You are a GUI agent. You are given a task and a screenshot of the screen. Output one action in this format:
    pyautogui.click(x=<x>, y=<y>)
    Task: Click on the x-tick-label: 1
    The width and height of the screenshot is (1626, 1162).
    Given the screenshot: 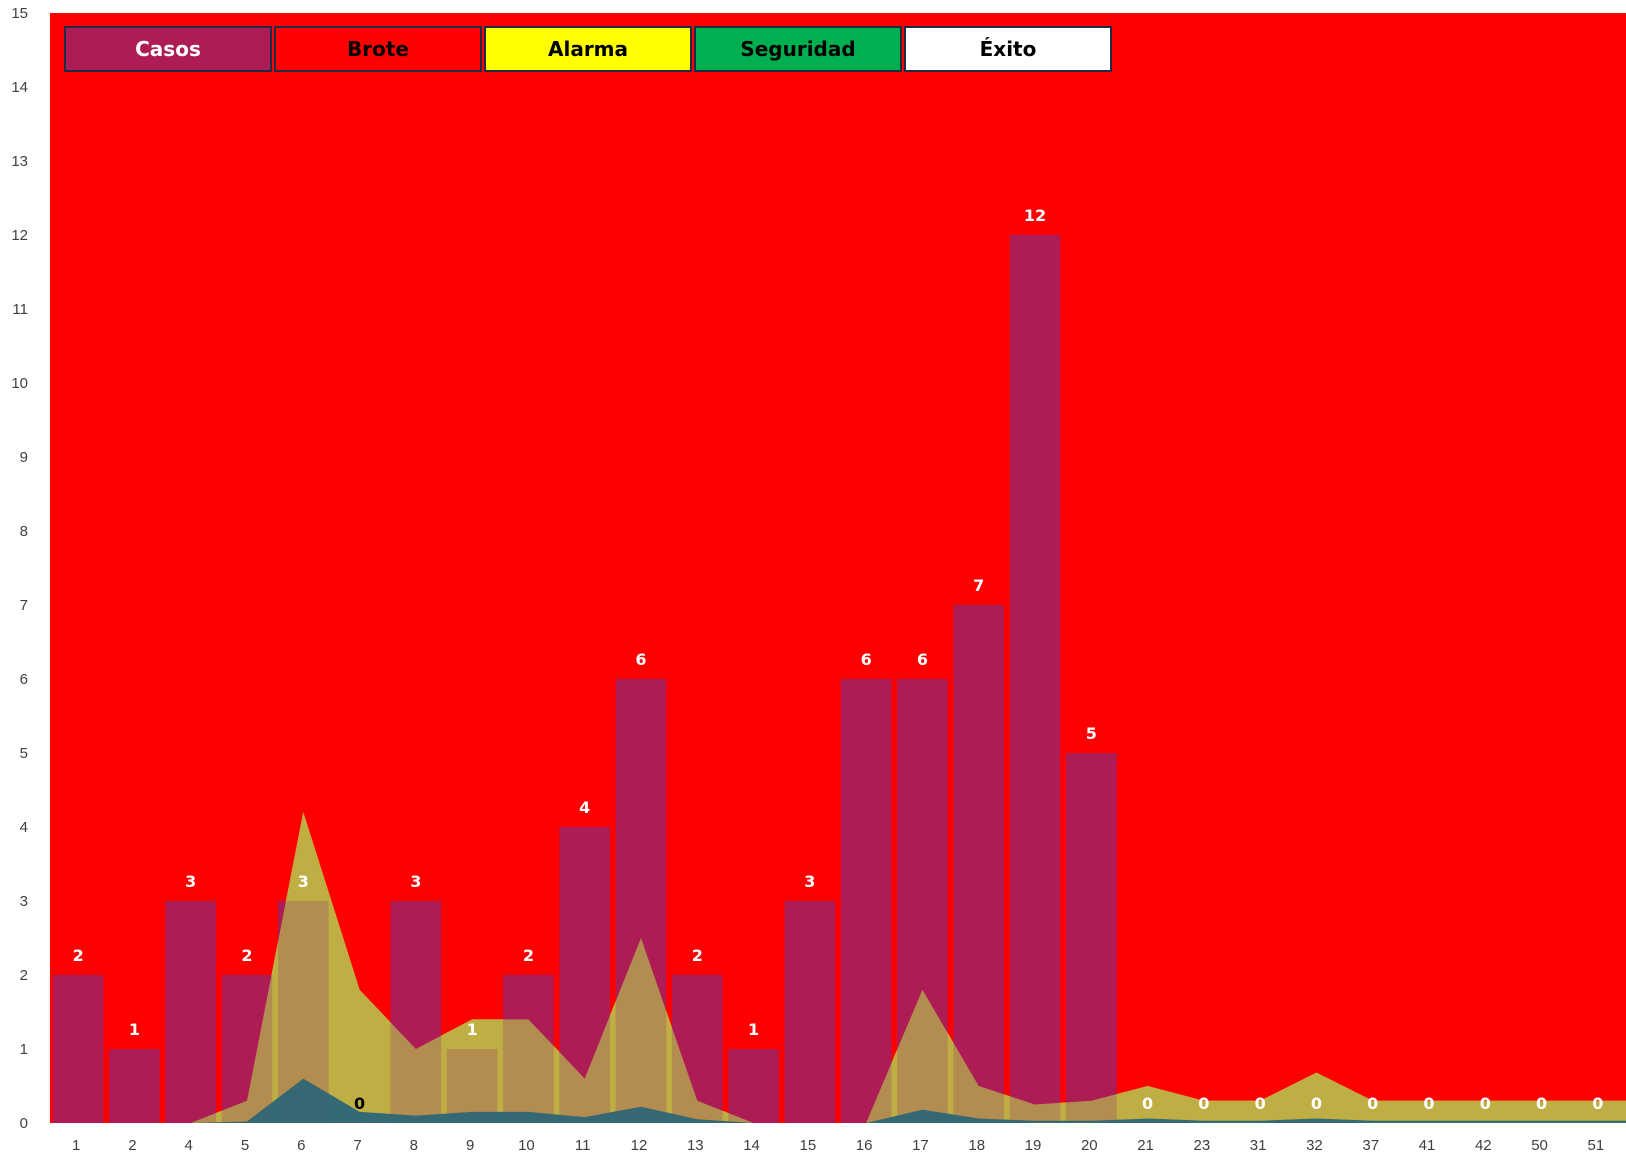 What is the action you would take?
    pyautogui.click(x=76, y=1145)
    